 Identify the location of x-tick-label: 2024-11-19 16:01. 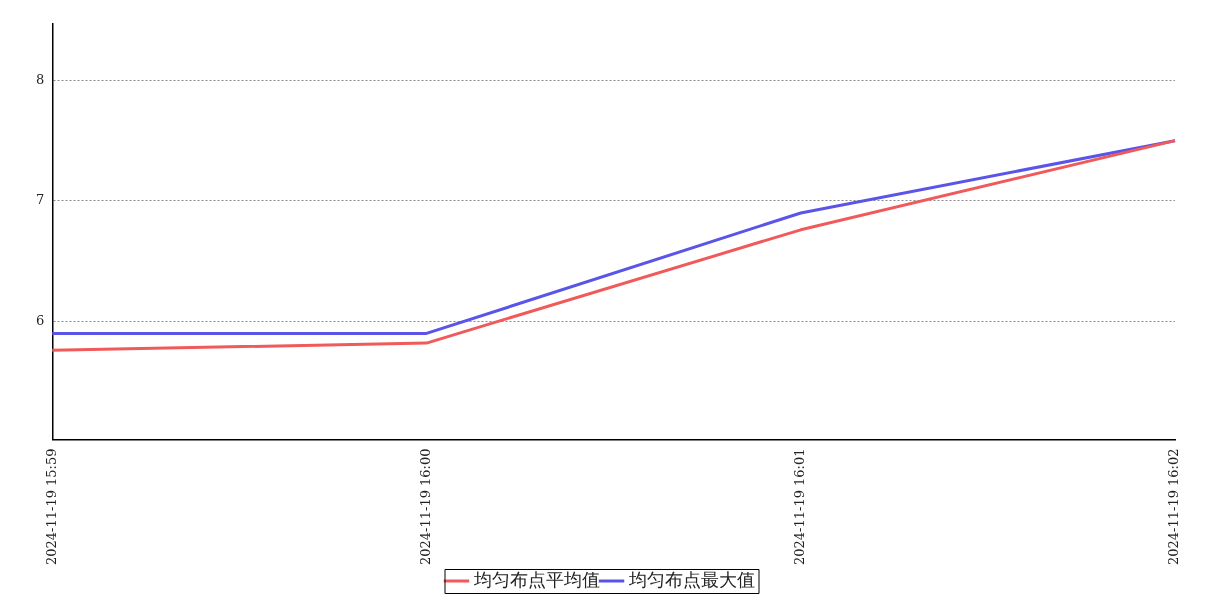
(800, 507).